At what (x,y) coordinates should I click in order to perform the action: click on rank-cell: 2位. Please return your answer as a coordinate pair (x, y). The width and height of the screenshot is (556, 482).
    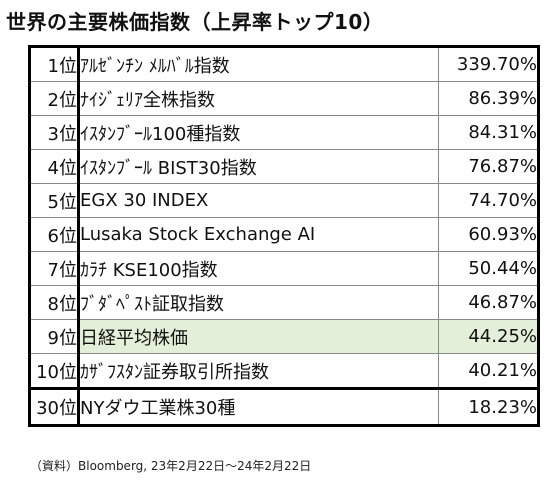
    Looking at the image, I should click on (54, 98).